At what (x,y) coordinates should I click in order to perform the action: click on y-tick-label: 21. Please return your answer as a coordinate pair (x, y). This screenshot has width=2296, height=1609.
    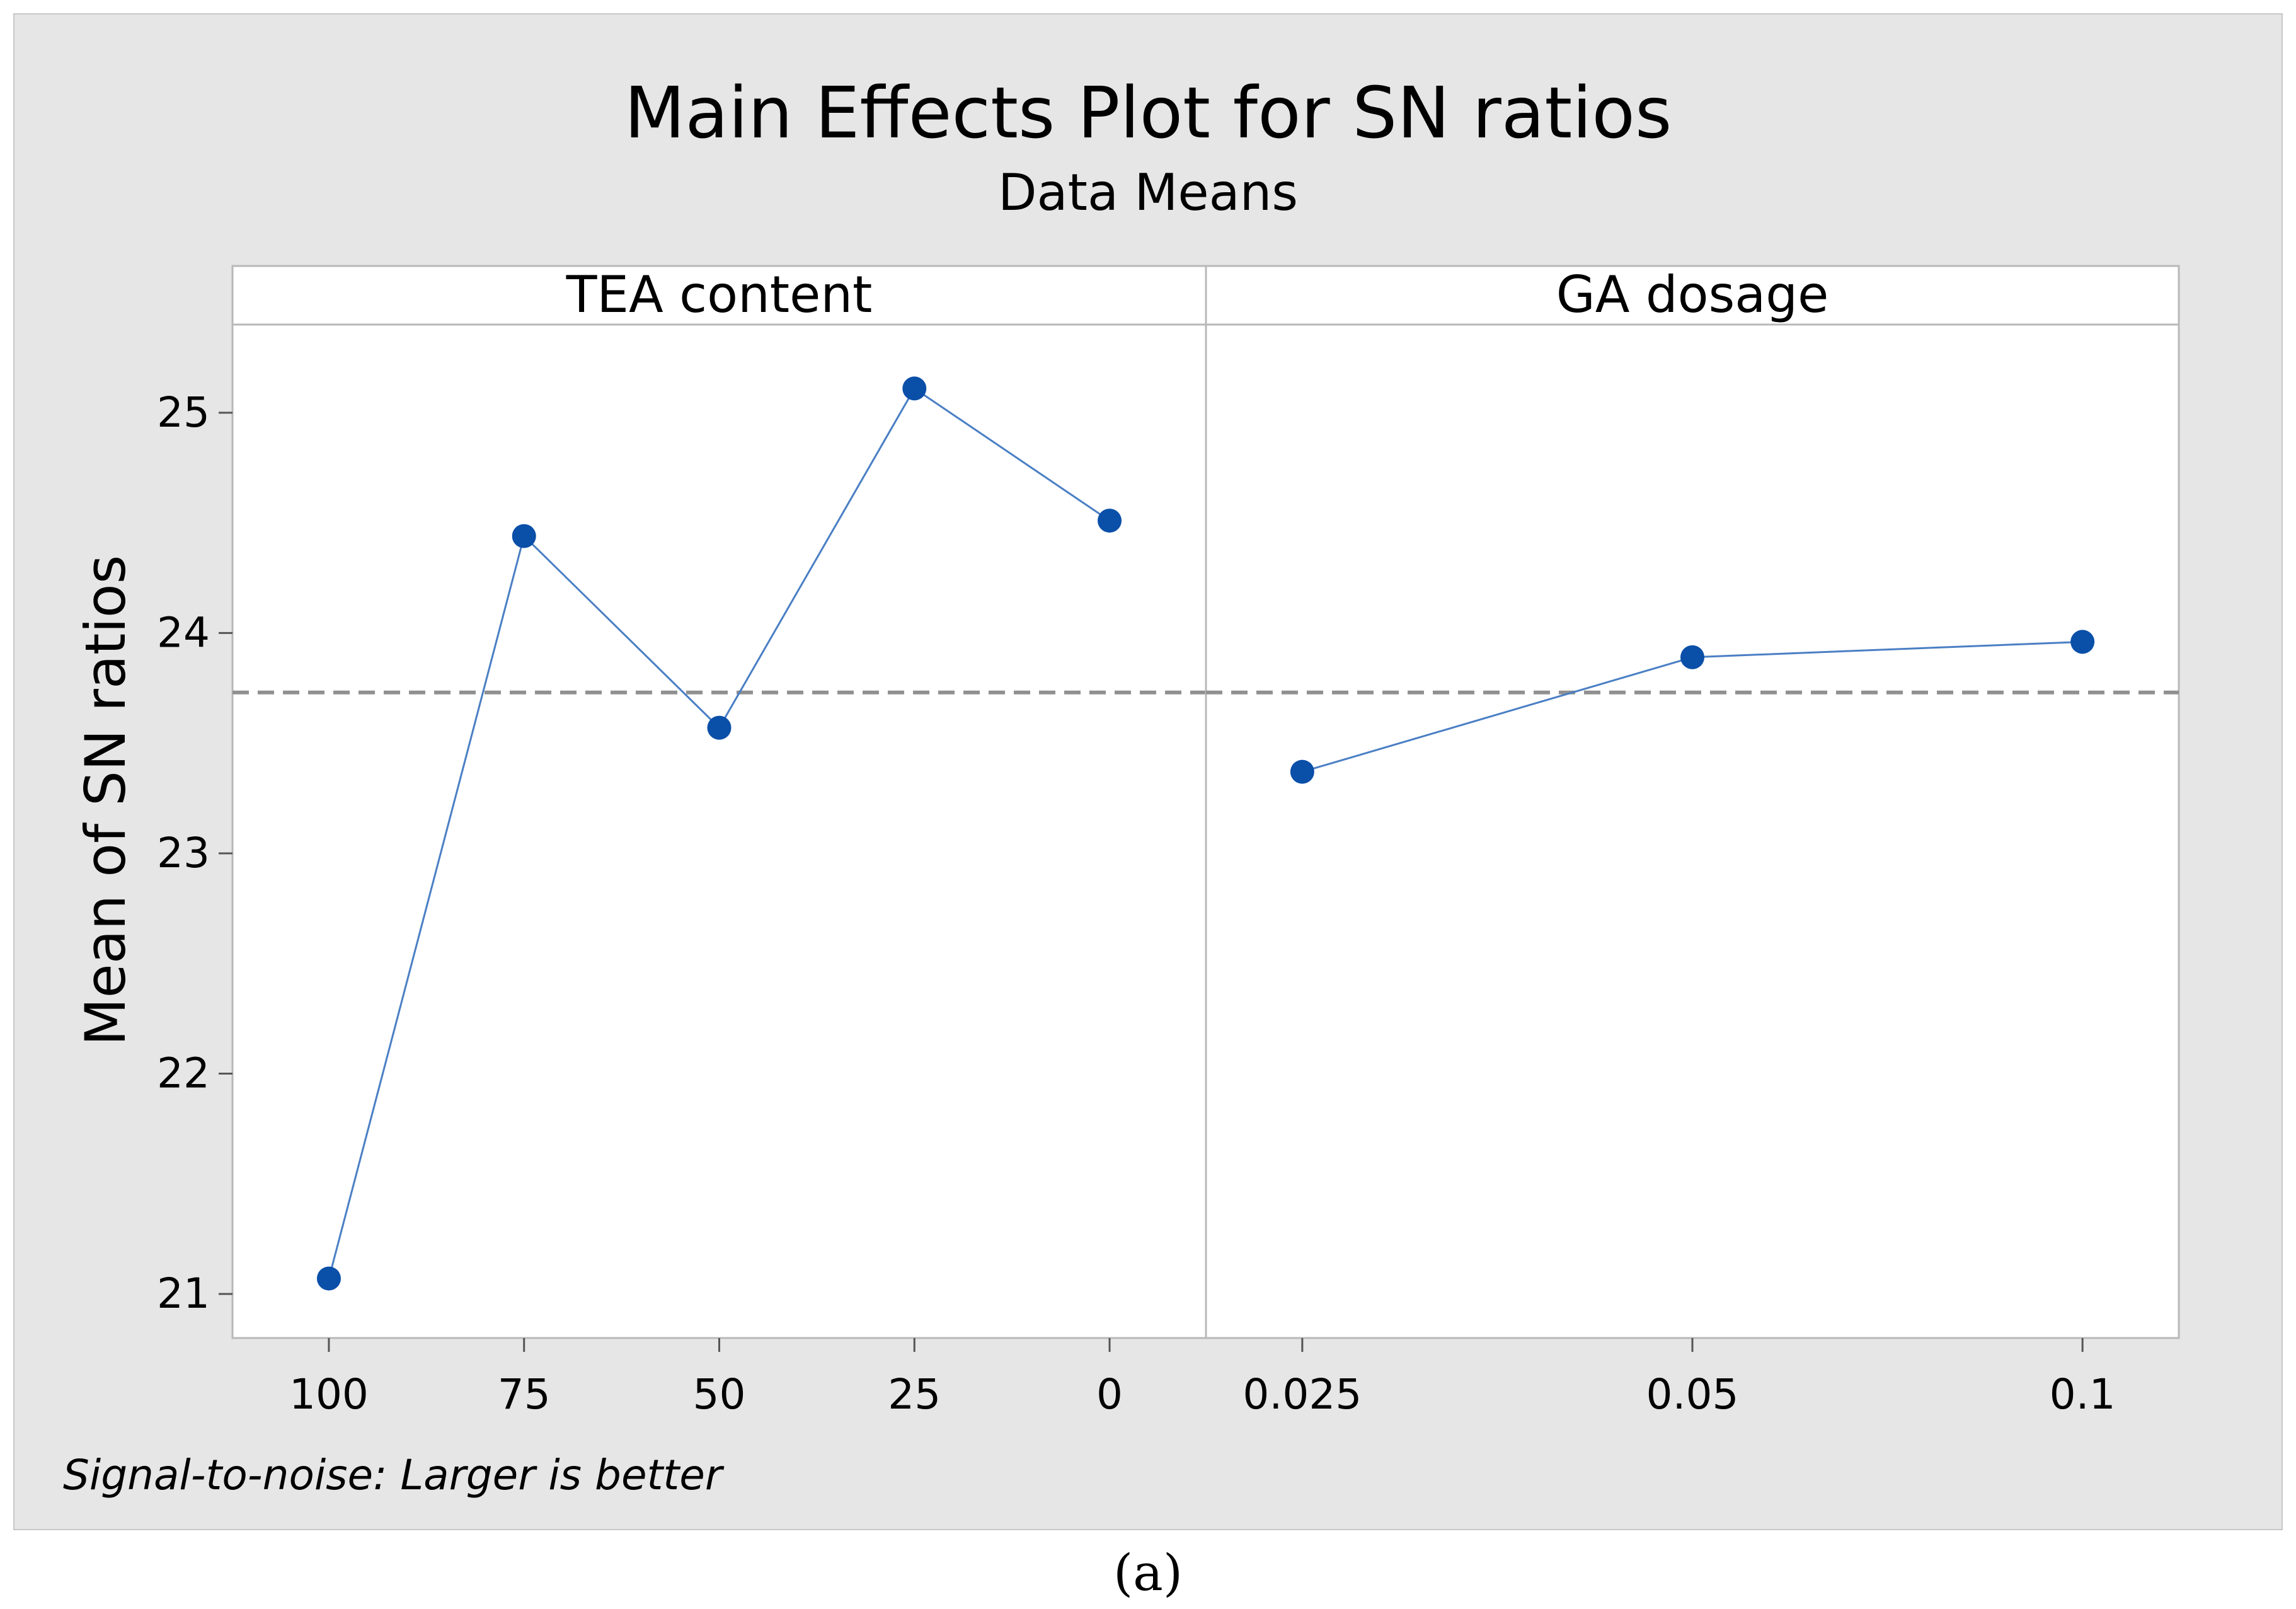
    Looking at the image, I should click on (183, 1294).